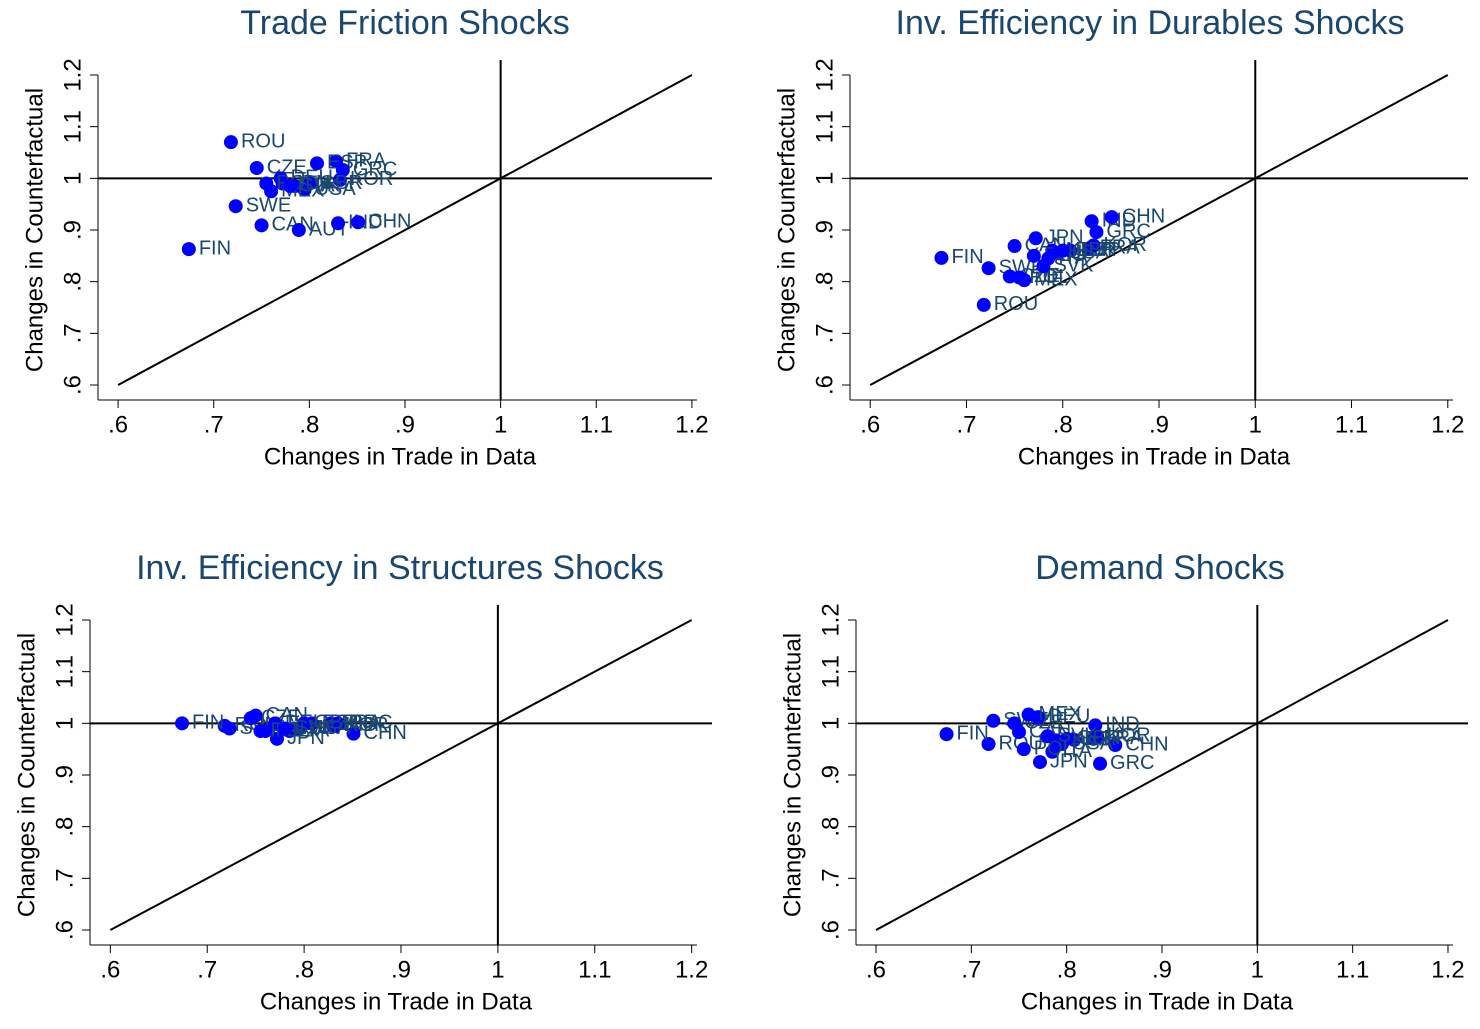  What do you see at coordinates (500, 424) in the screenshot?
I see `x-tick-label: 1` at bounding box center [500, 424].